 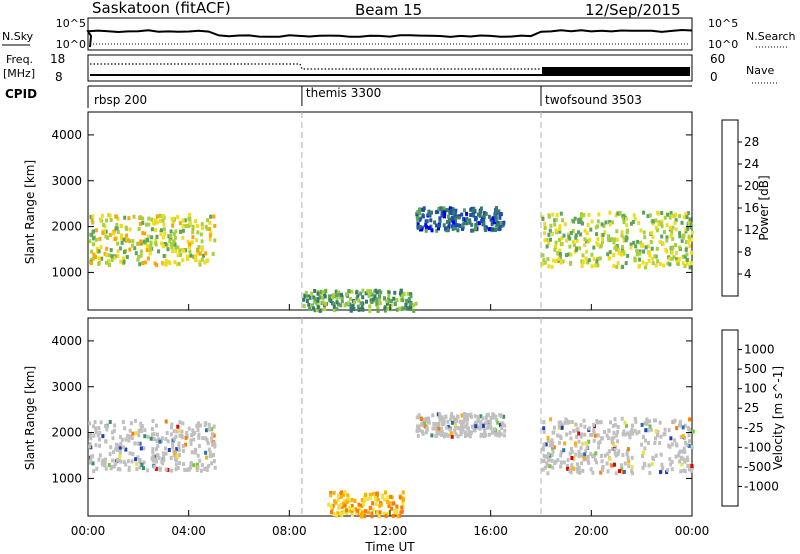 I want to click on nsearch-tick-bottom: 10^0, so click(x=723, y=44).